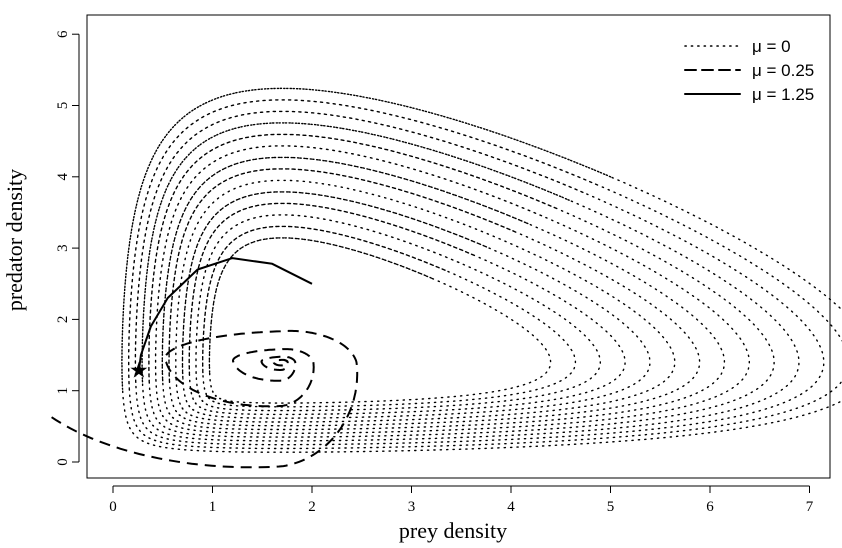  Describe the element at coordinates (412, 507) in the screenshot. I see `x-tick-label: 3` at that location.